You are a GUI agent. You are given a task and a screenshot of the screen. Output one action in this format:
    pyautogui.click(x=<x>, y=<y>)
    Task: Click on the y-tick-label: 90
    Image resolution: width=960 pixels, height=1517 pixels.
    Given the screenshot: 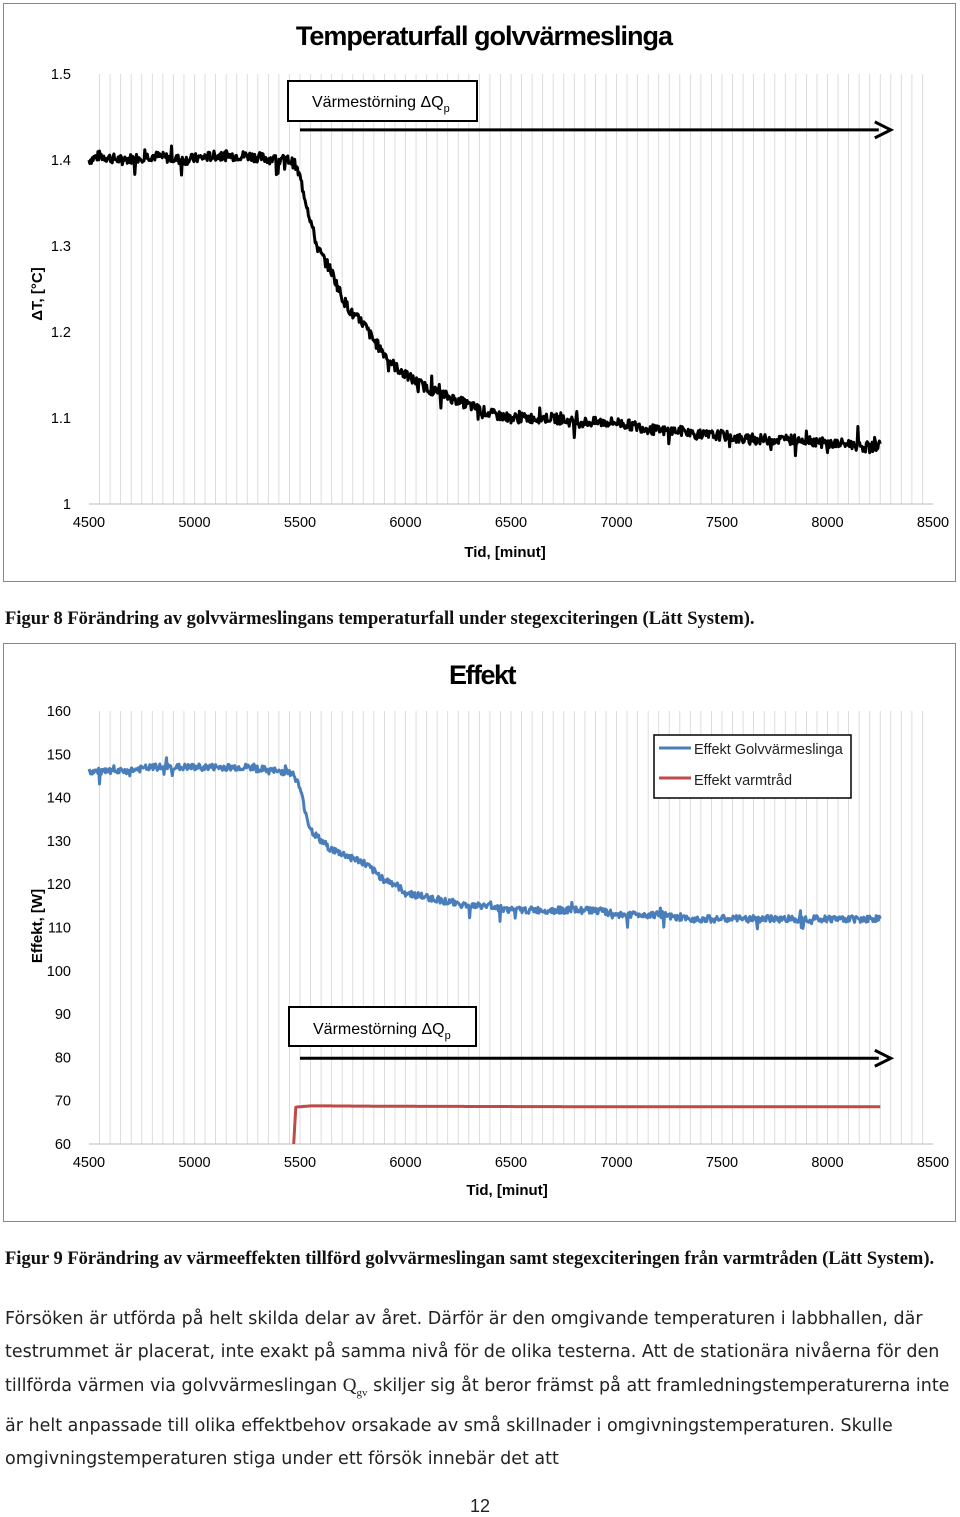 What is the action you would take?
    pyautogui.click(x=63, y=1015)
    